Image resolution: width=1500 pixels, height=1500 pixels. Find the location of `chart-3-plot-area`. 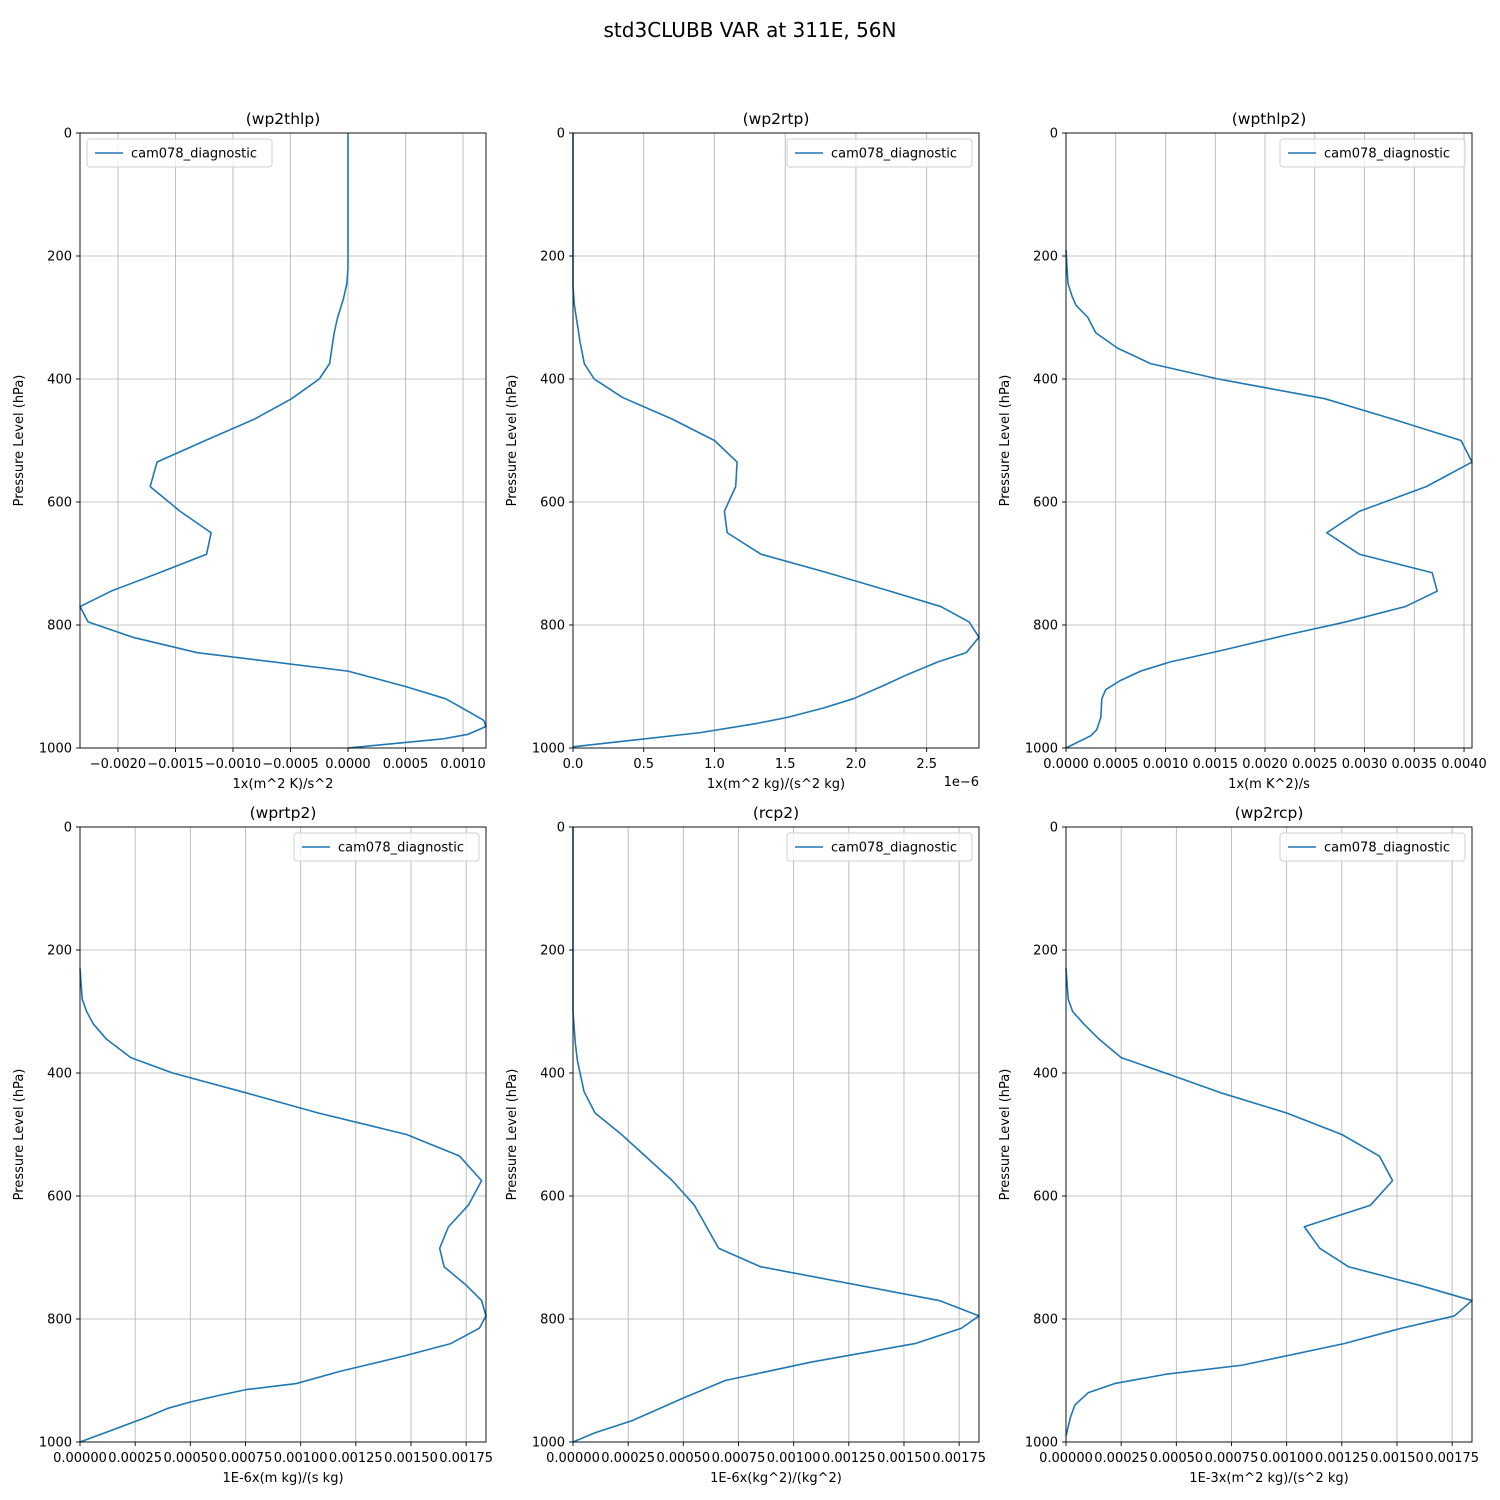

chart-3-plot-area is located at coordinates (1269, 440).